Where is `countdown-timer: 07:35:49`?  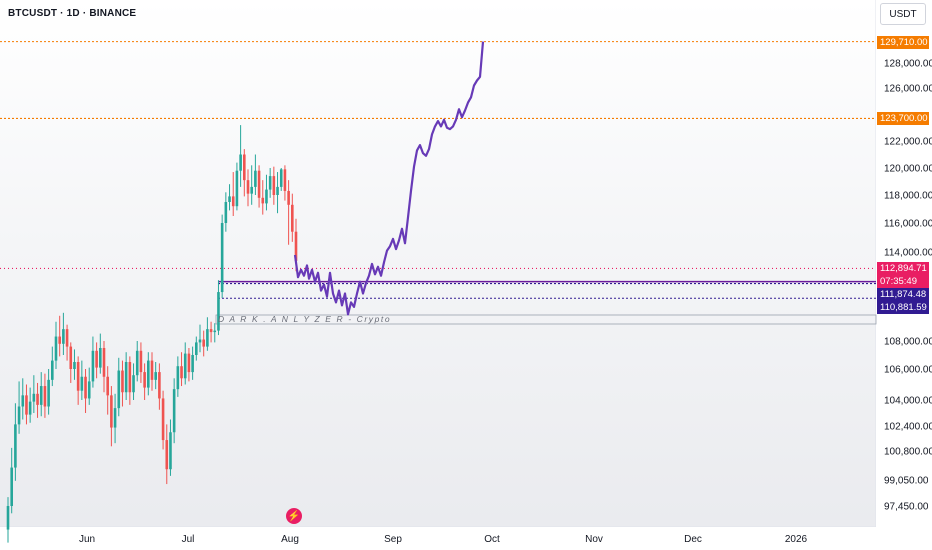
countdown-timer: 07:35:49 is located at coordinates (898, 281).